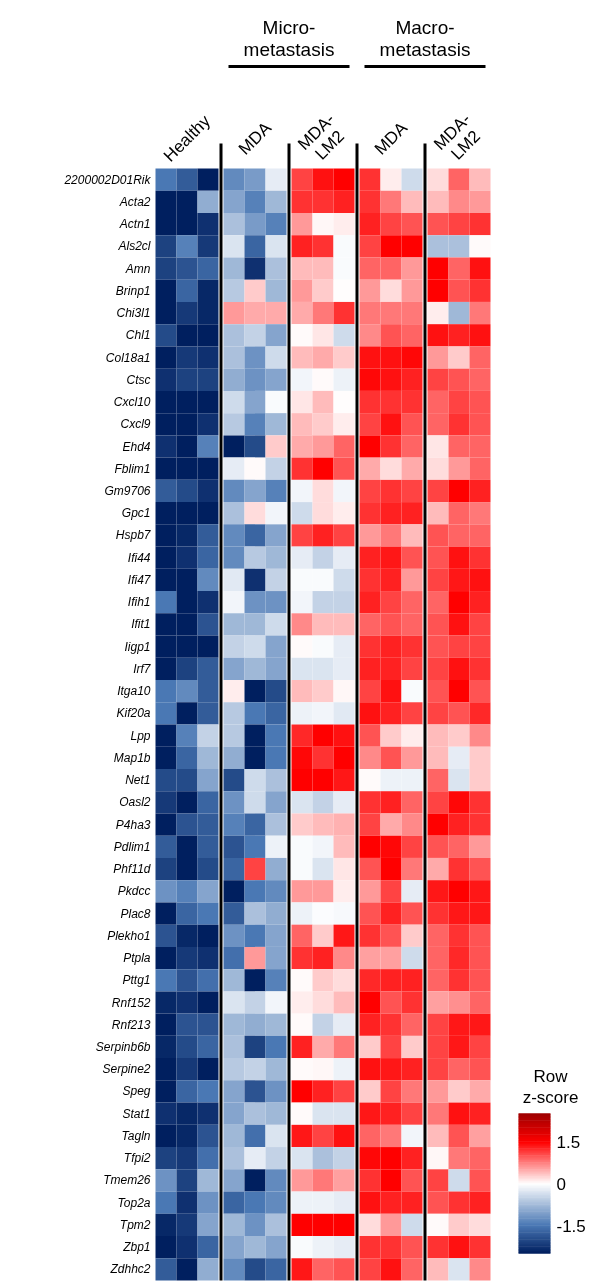 The height and width of the screenshot is (1283, 609). Describe the element at coordinates (136, 513) in the screenshot. I see `y-tick-label: Gpc1` at that location.